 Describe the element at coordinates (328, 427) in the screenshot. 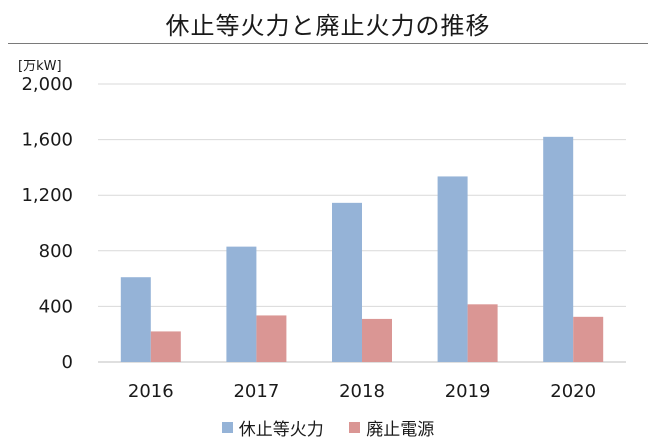

I see `legend: 休止等火力 廃止電源` at that location.